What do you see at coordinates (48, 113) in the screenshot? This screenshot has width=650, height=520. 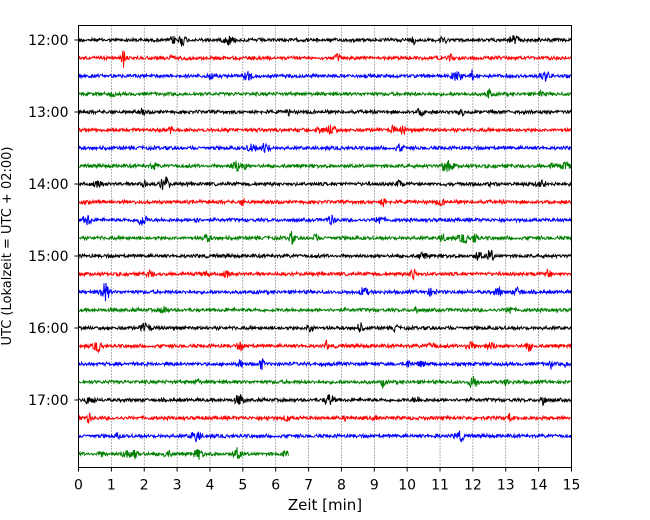 I see `y-tick-label-13:00: 13:00` at bounding box center [48, 113].